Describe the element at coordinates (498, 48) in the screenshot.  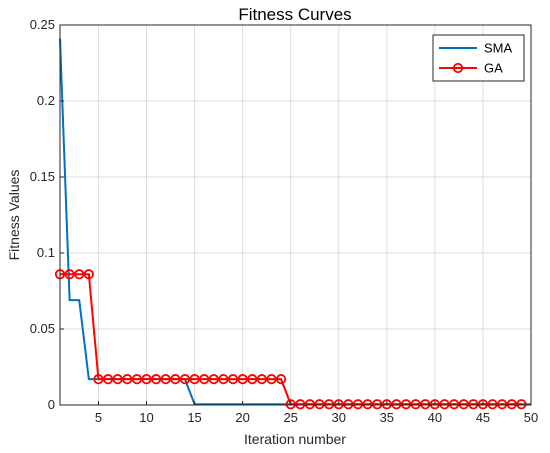
I see `legend-label-sma: SMA` at that location.